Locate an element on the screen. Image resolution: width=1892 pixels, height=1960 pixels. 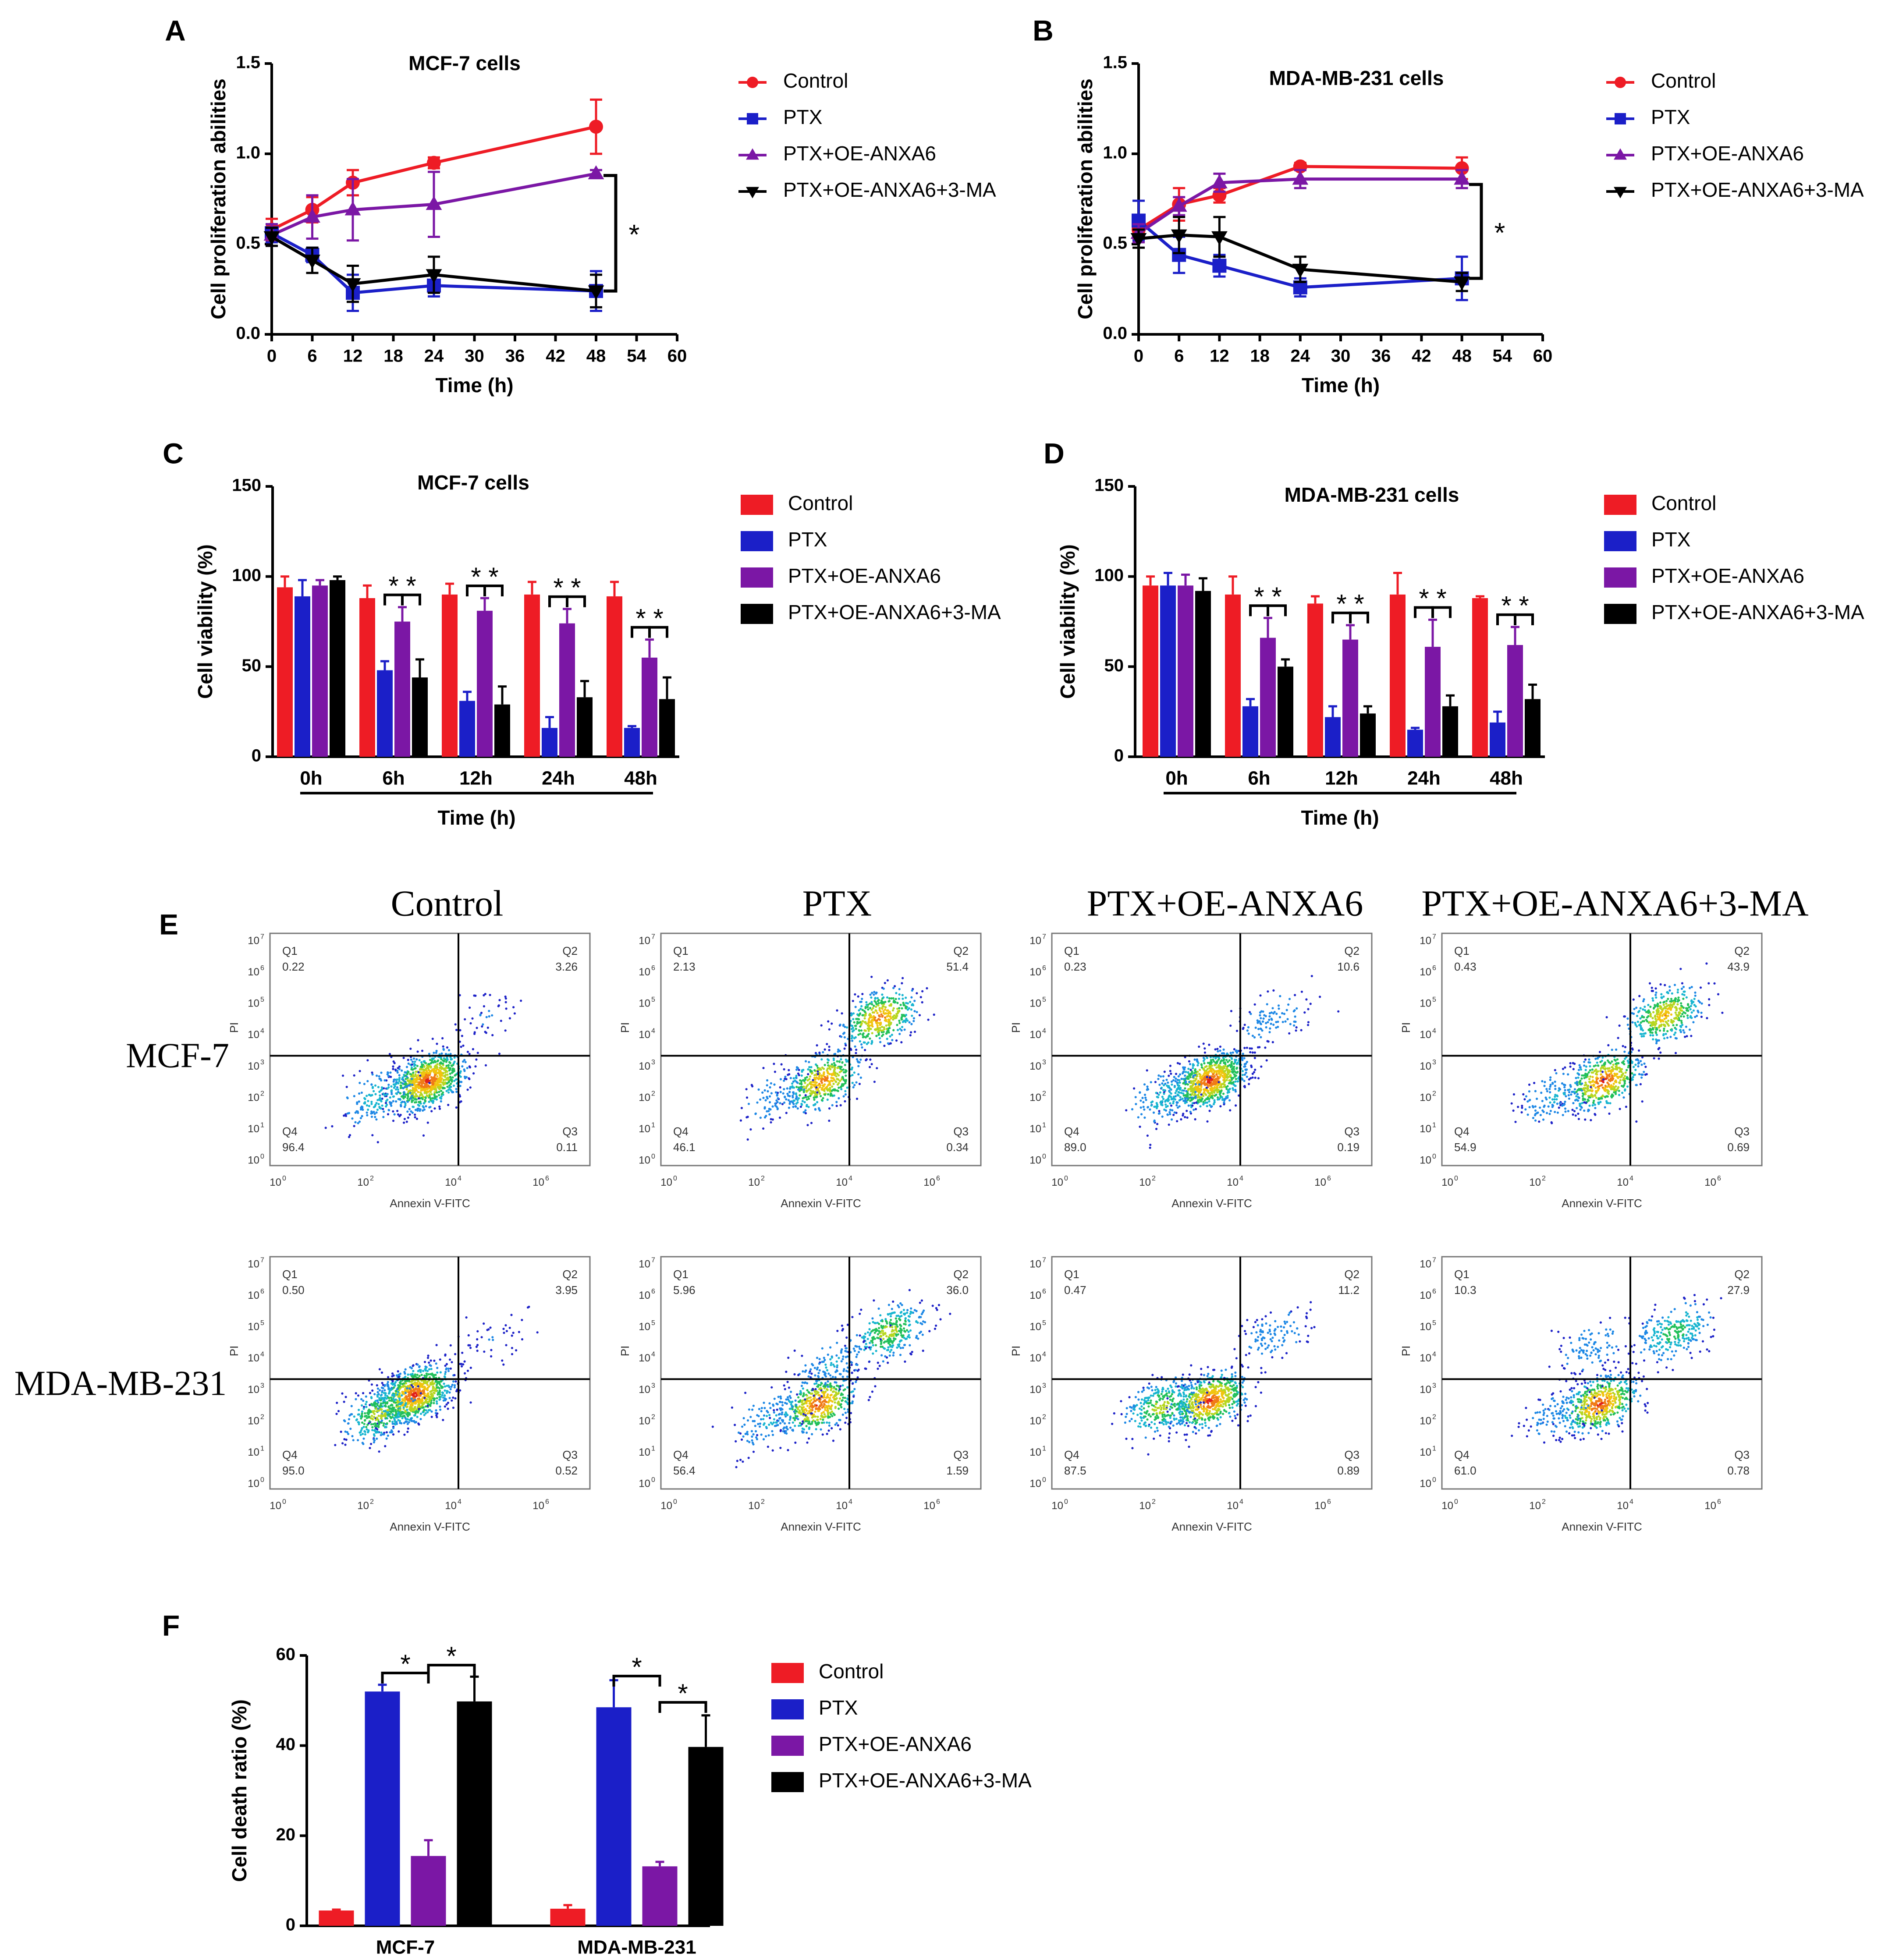
quadrant-value-q4: 54.9 is located at coordinates (1465, 1147).